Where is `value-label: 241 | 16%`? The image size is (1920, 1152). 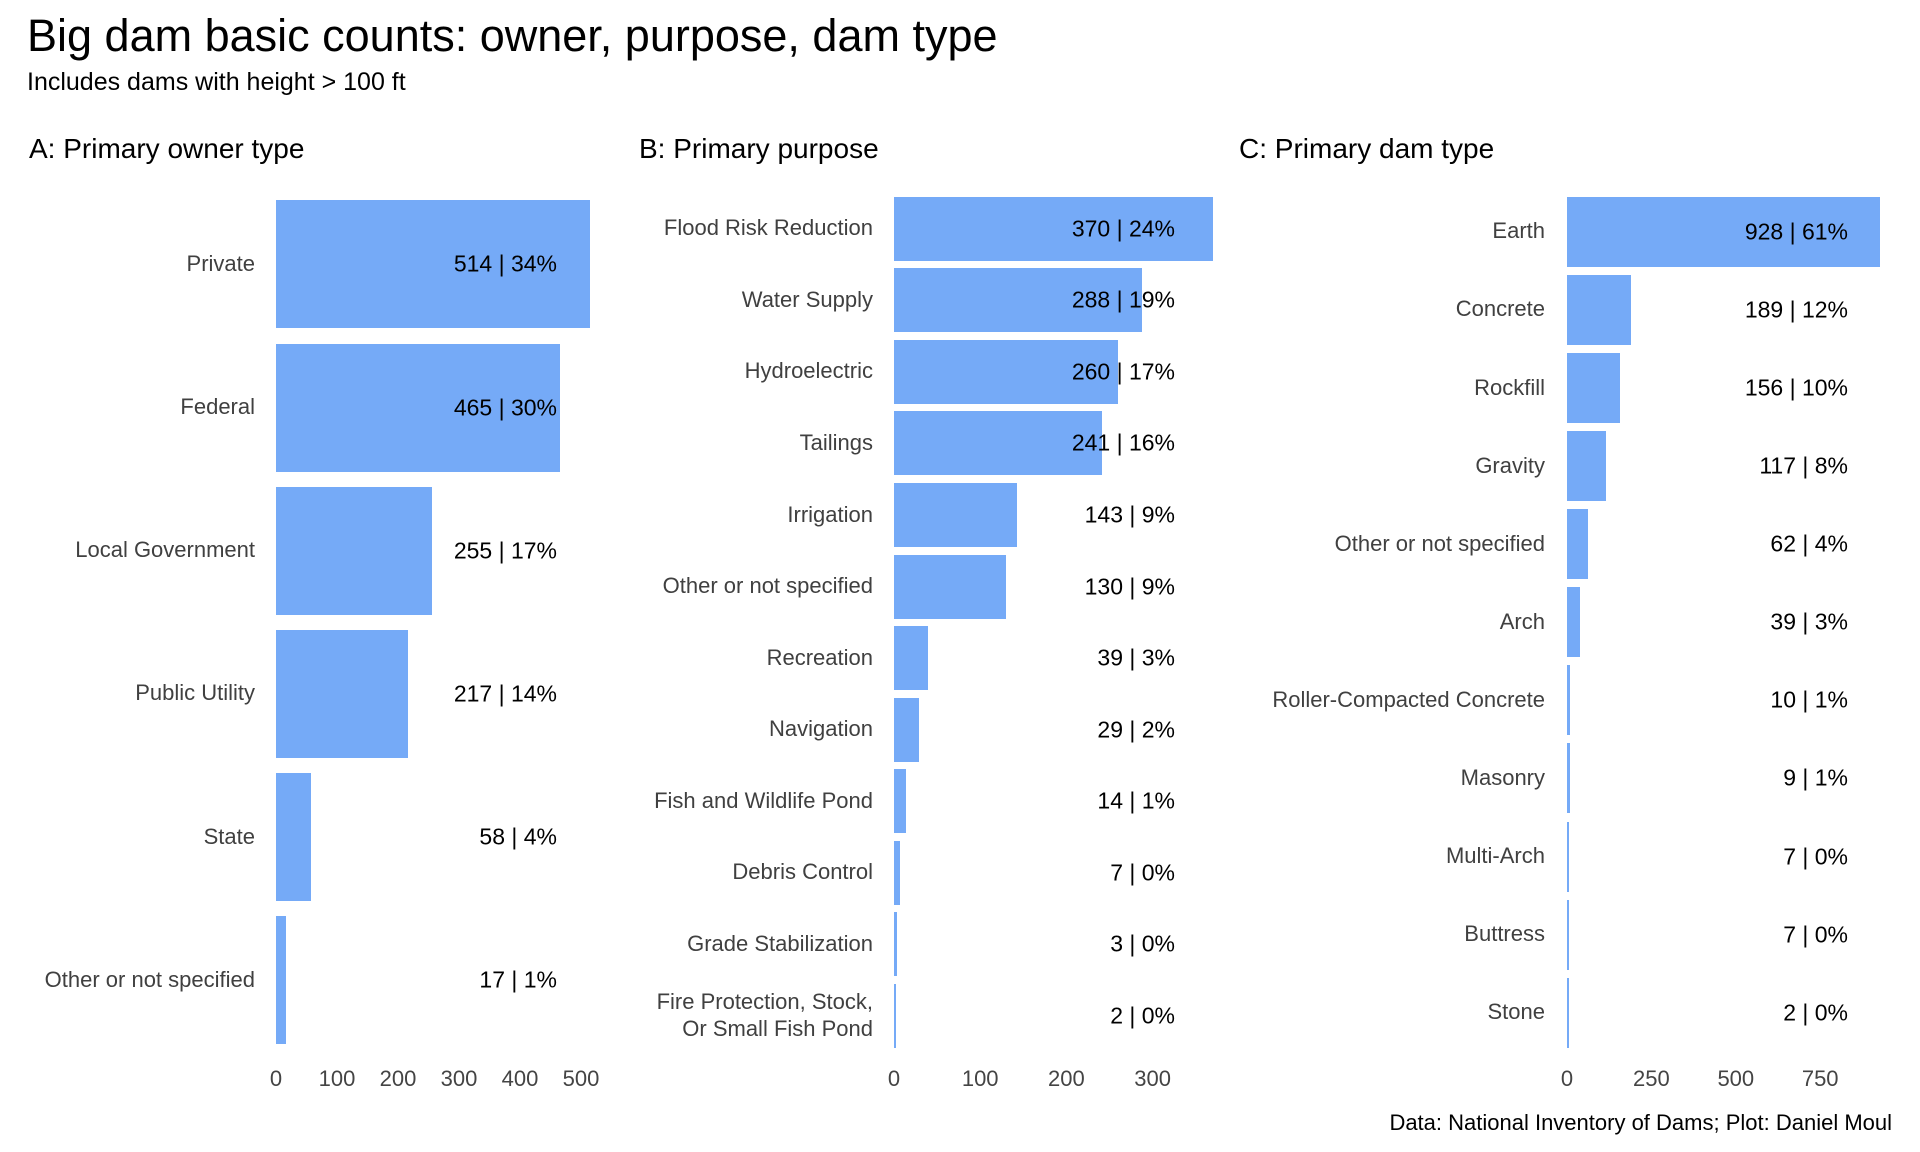 value-label: 241 | 16% is located at coordinates (1123, 442).